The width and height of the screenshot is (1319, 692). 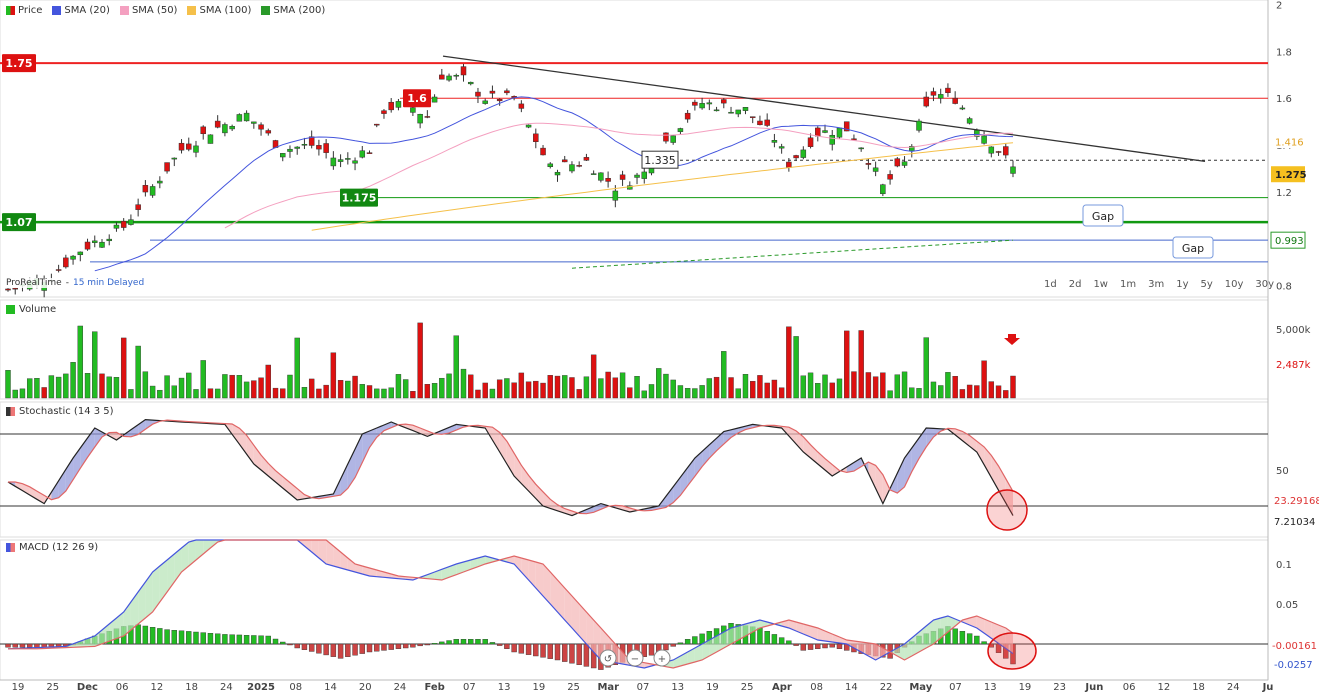 I want to click on macd-value-1: -0.00161, so click(x=1294, y=646).